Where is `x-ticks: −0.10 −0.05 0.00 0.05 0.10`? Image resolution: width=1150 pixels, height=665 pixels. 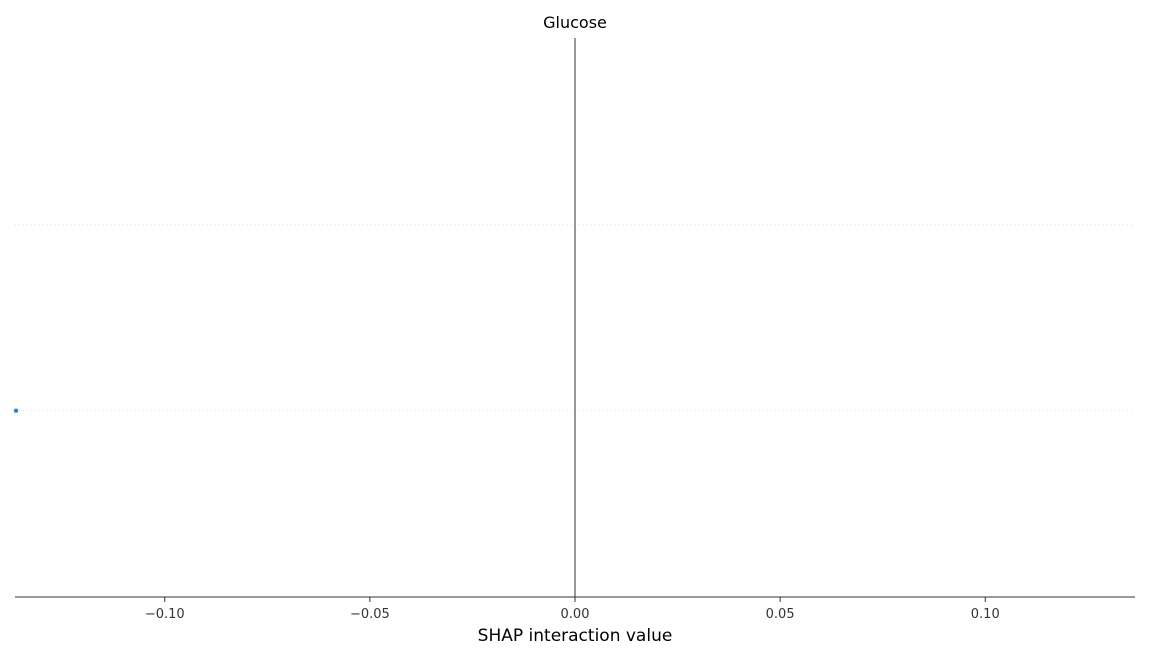 x-ticks: −0.10 −0.05 0.00 0.05 0.10 is located at coordinates (572, 609).